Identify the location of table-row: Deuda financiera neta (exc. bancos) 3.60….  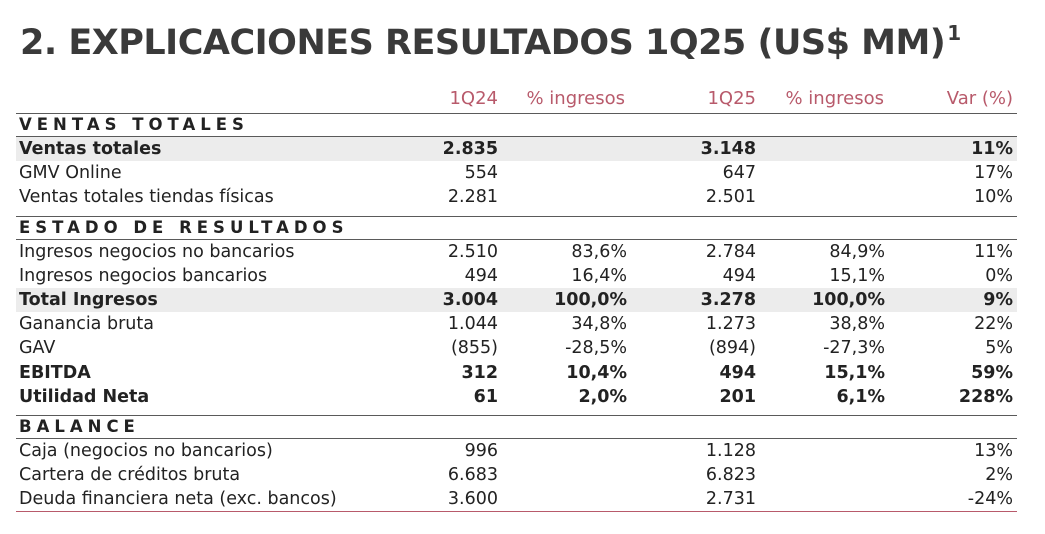
(516, 500).